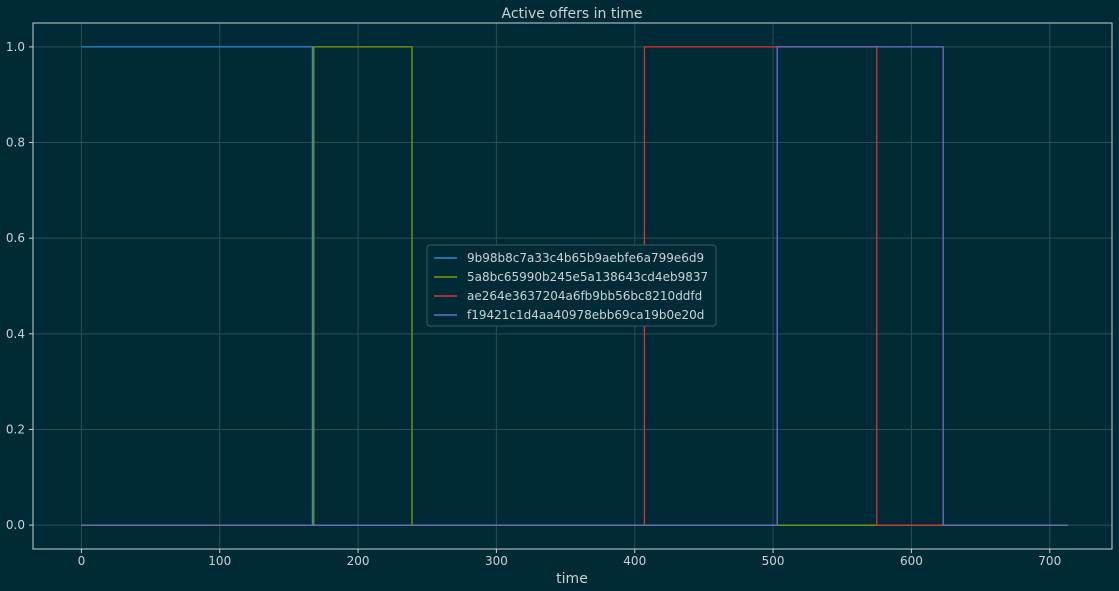 The height and width of the screenshot is (591, 1119). I want to click on x-tick-label: 300, so click(496, 561).